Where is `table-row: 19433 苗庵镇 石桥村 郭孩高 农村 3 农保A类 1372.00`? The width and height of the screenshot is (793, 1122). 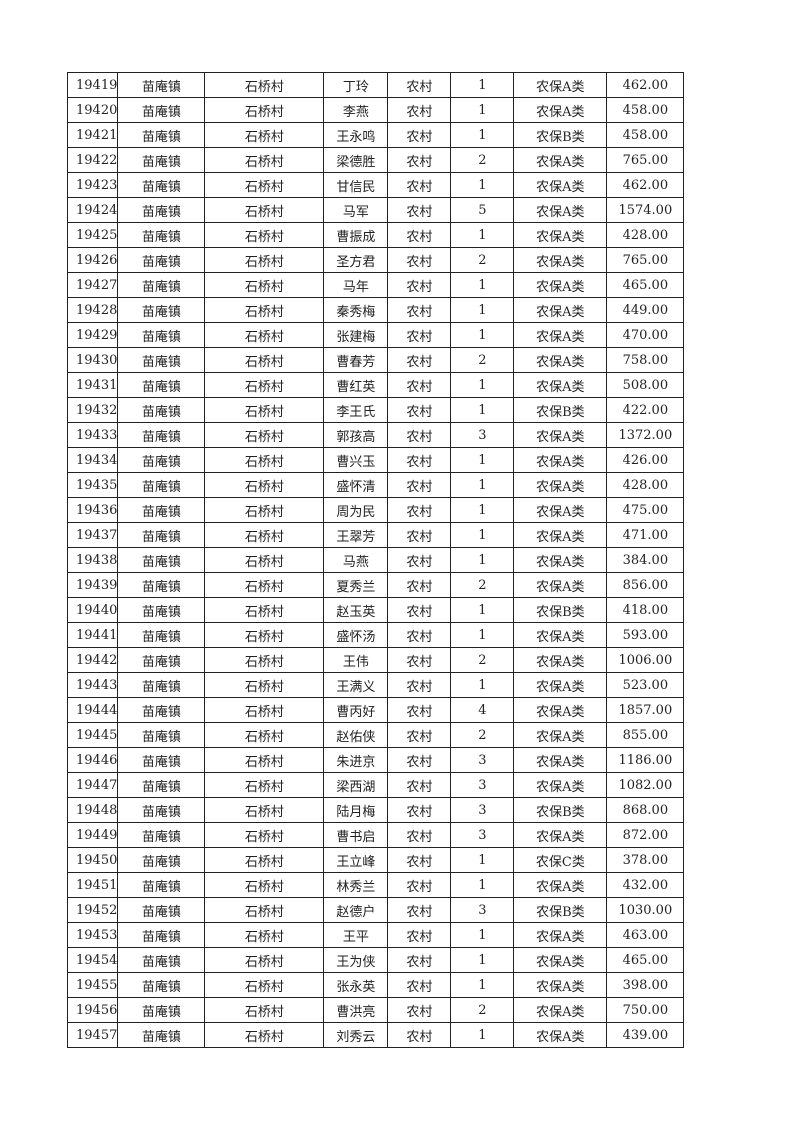
table-row: 19433 苗庵镇 石桥村 郭孩高 农村 3 农保A类 1372.00 is located at coordinates (375, 435).